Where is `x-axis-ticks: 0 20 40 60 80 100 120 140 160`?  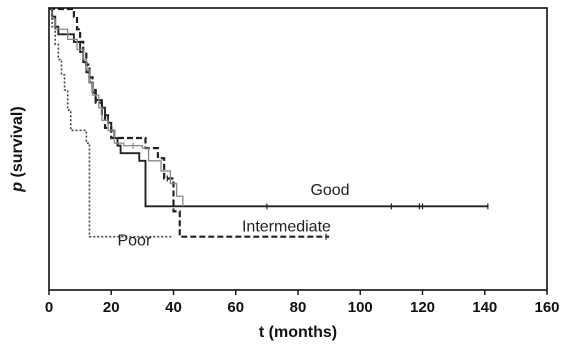
x-axis-ticks: 0 20 40 60 80 100 120 140 160 is located at coordinates (302, 303).